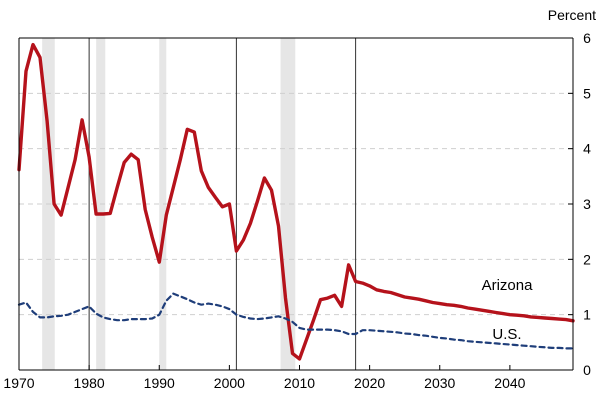 This screenshot has width=600, height=401. What do you see at coordinates (506, 334) in the screenshot?
I see `series-label-us: U.S.` at bounding box center [506, 334].